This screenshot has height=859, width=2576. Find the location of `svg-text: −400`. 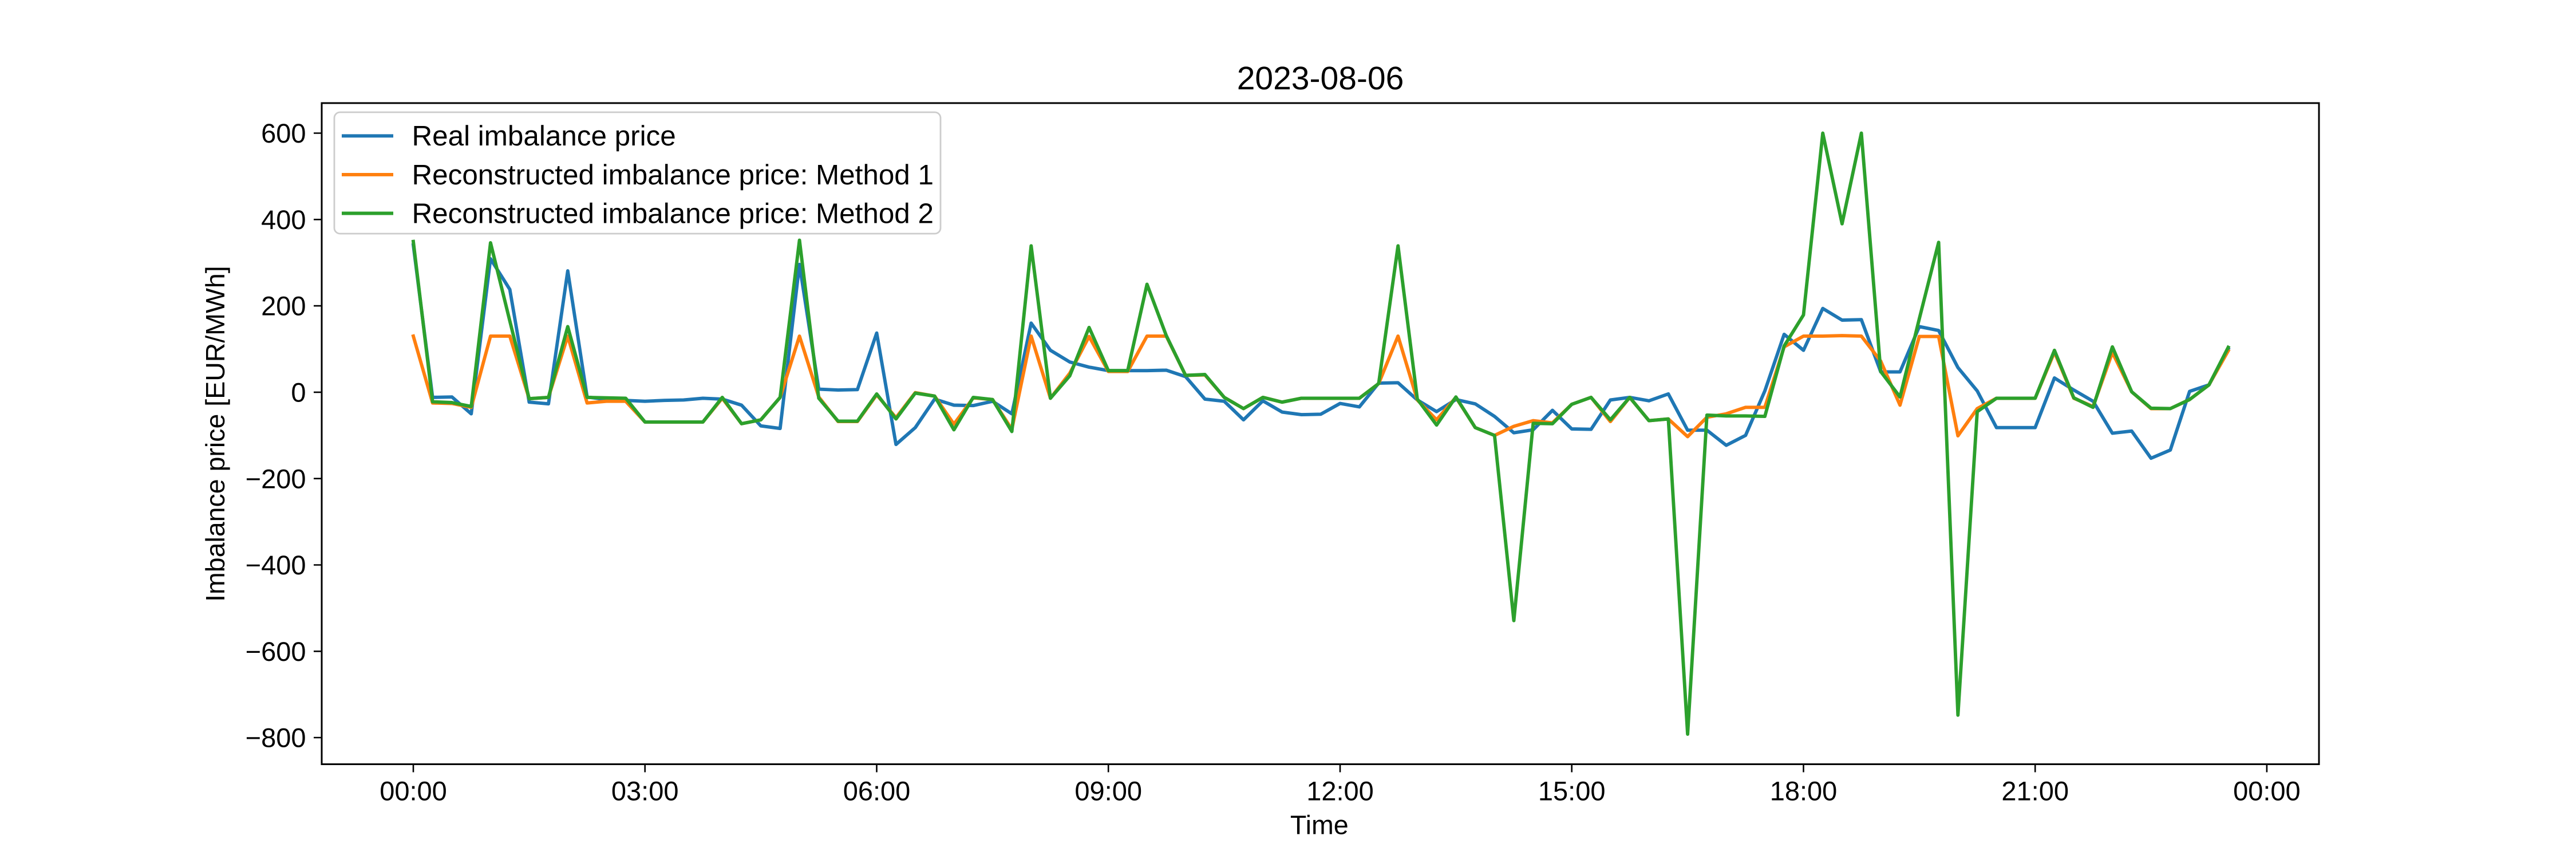

svg-text: −400 is located at coordinates (276, 565).